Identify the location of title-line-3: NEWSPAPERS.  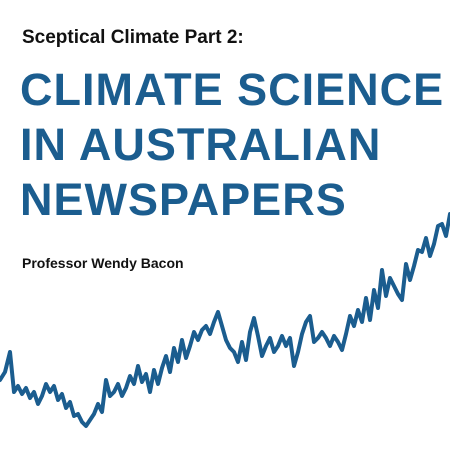
(183, 199).